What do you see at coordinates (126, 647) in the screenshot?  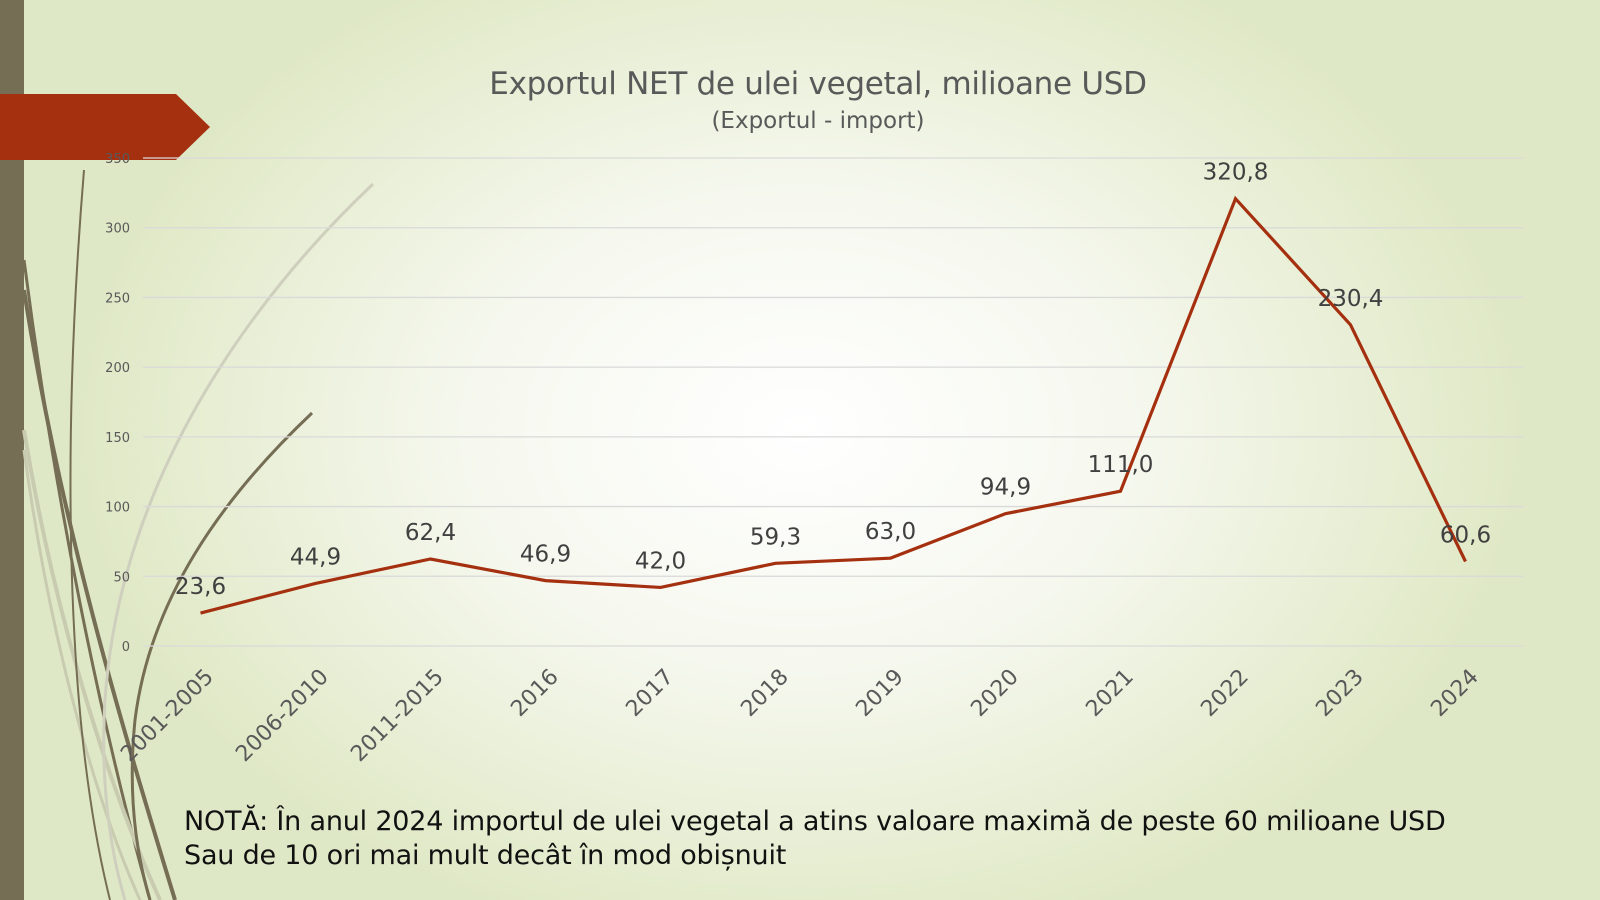 I see `y-tick-label: 0` at bounding box center [126, 647].